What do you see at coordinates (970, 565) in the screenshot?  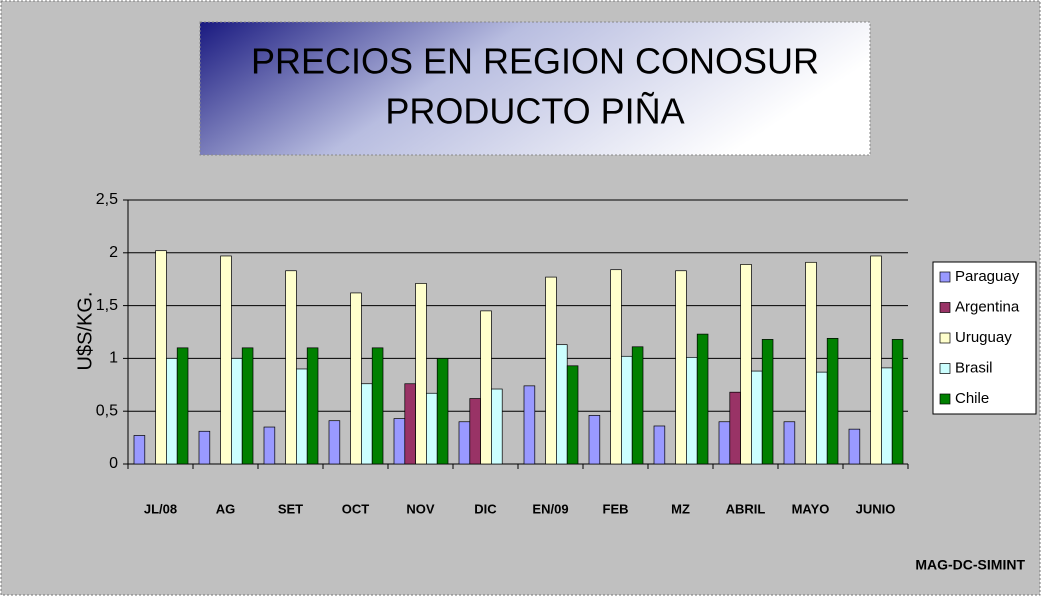 I see `source: MAG-DC-SIMINT` at bounding box center [970, 565].